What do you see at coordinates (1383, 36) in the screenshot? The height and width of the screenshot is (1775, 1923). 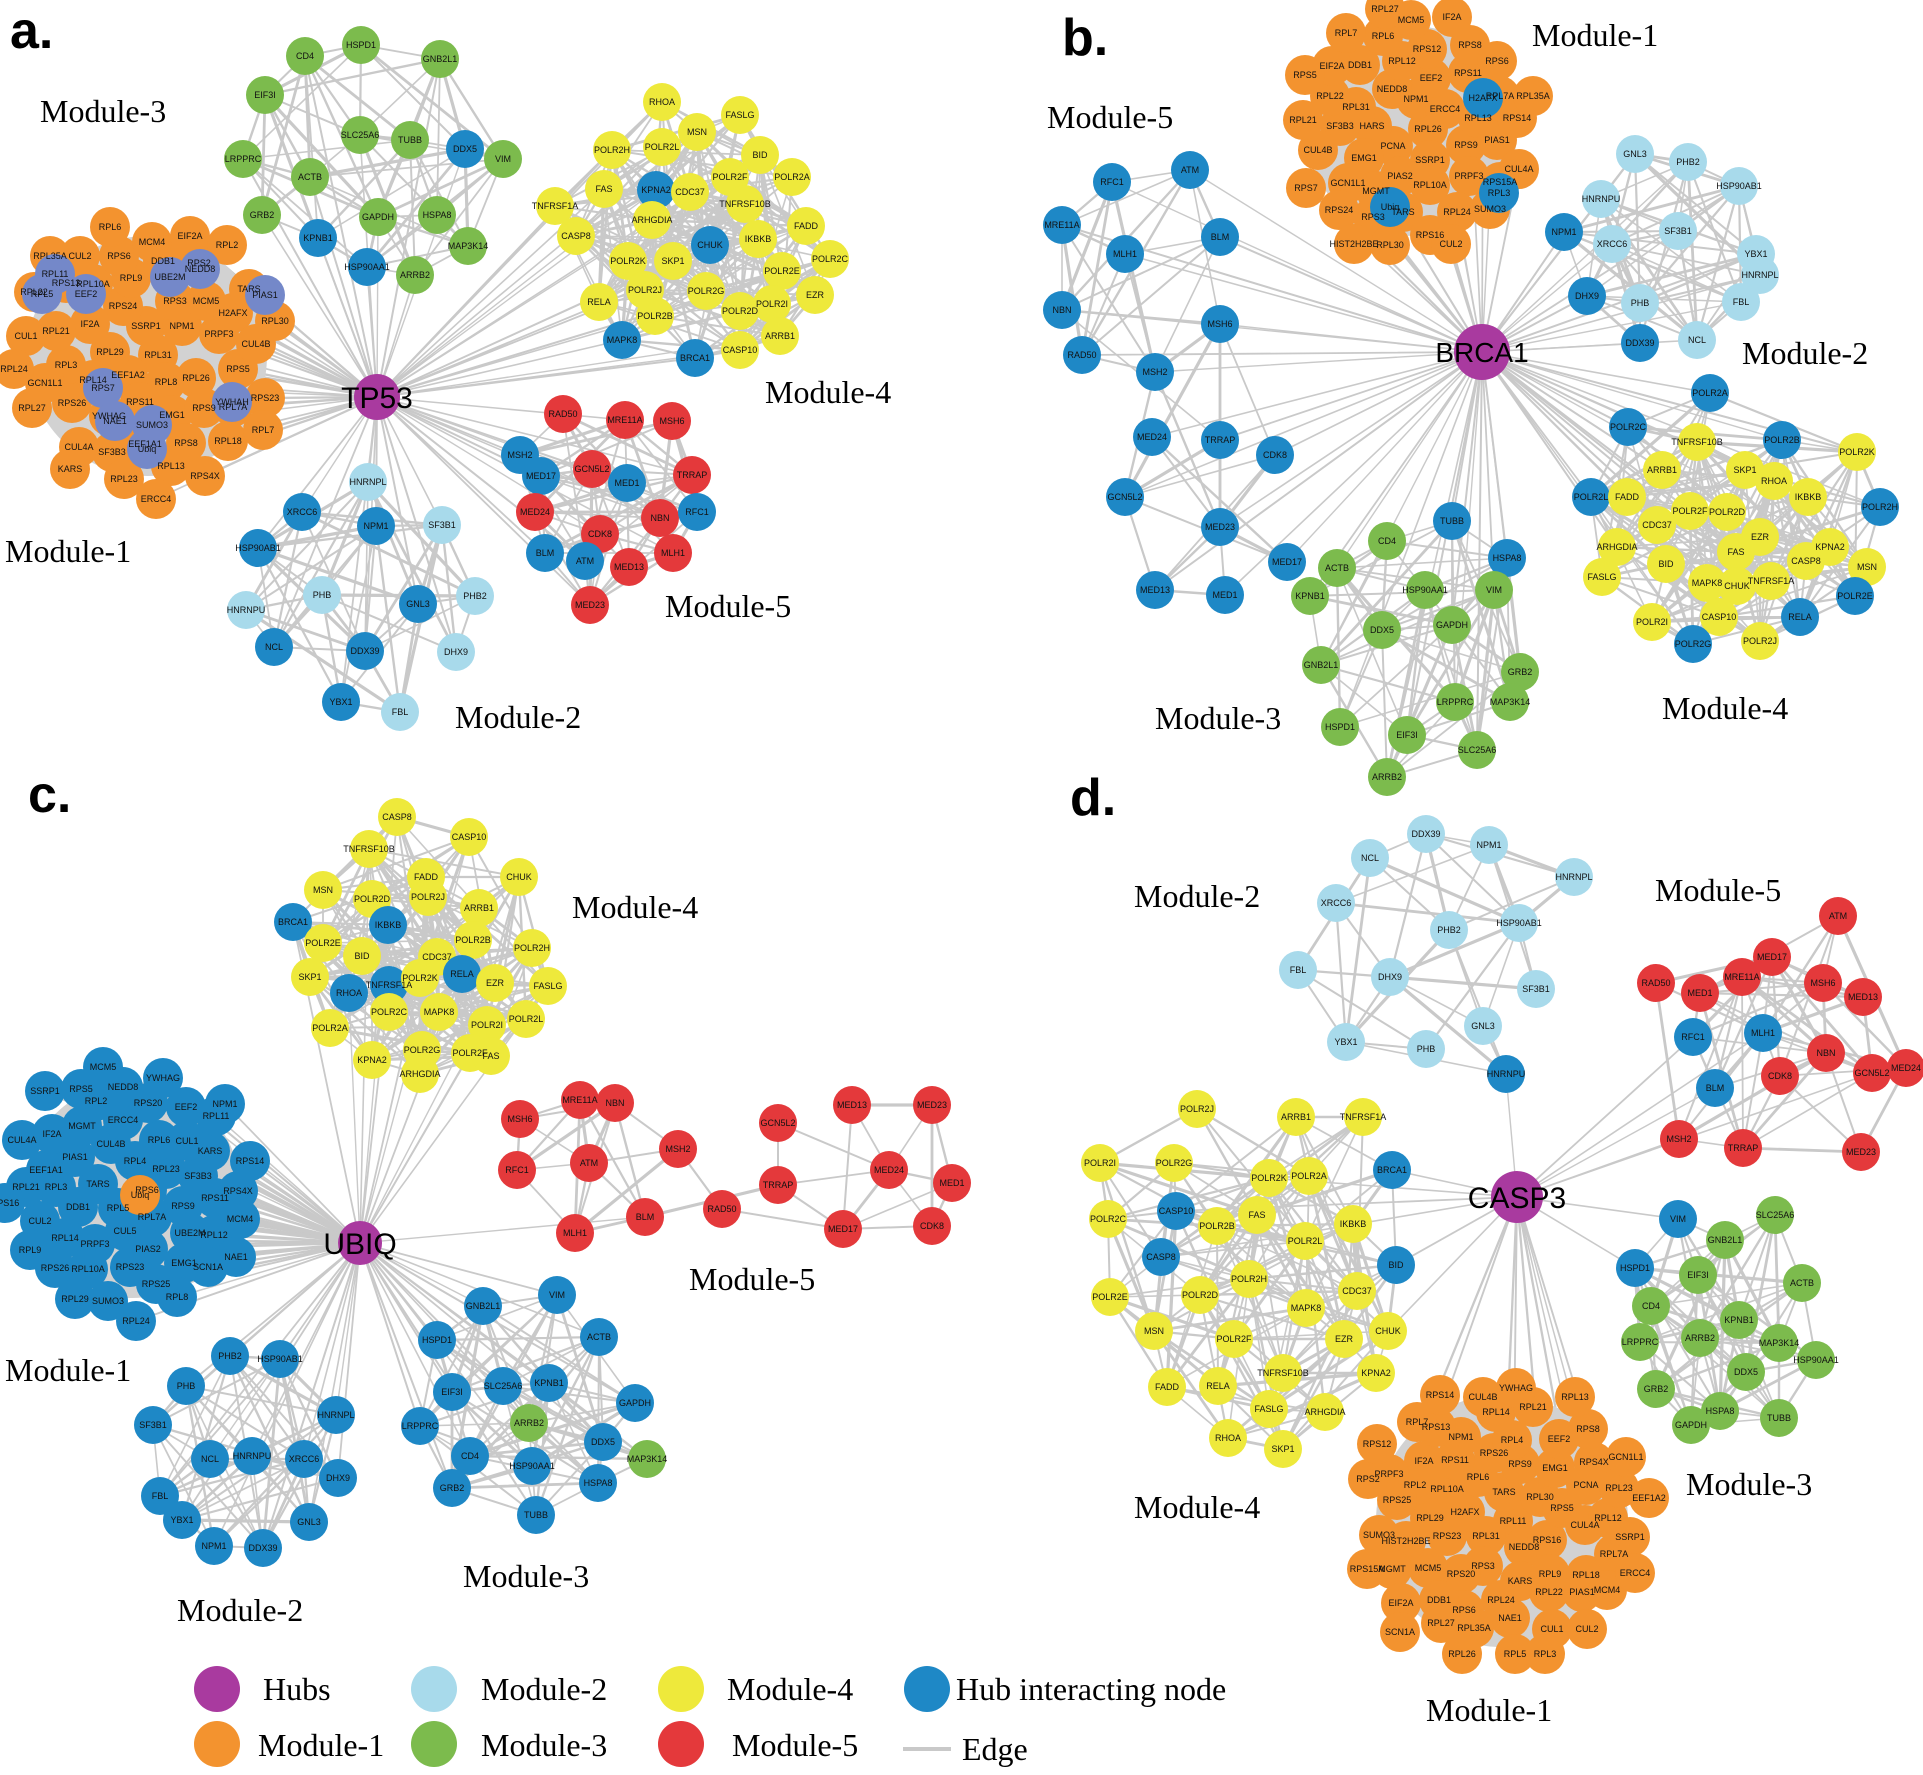 I see `svg-text: RPL6` at bounding box center [1383, 36].